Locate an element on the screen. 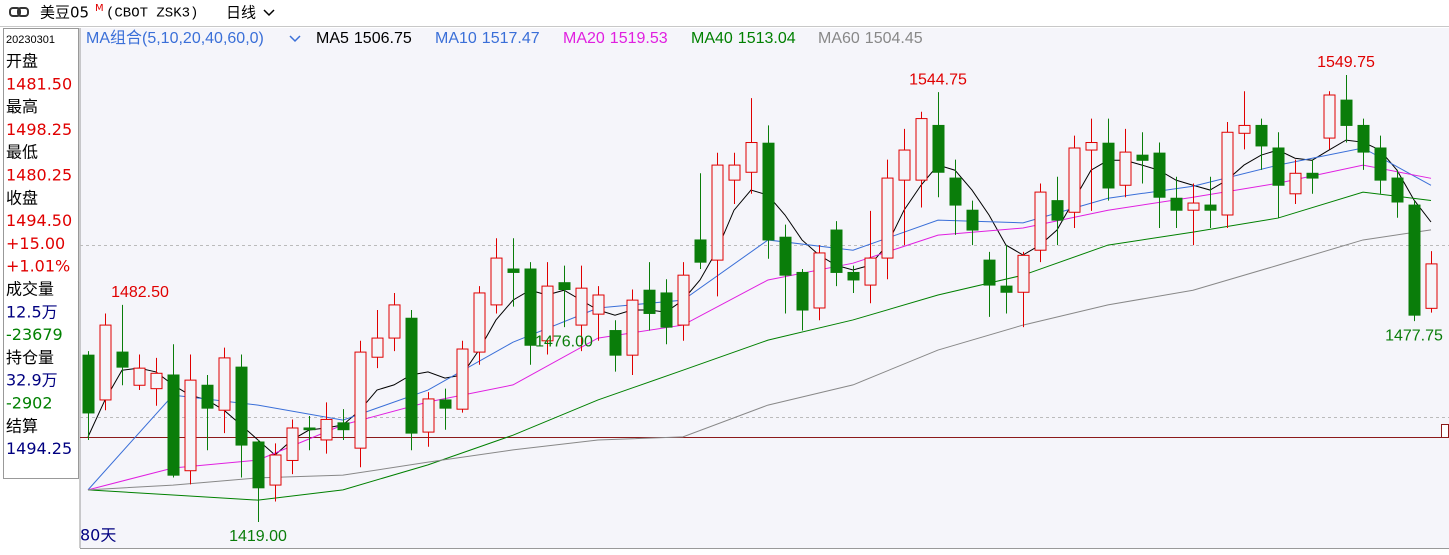 The width and height of the screenshot is (1449, 555). info-row: 收盘 is located at coordinates (22, 197).